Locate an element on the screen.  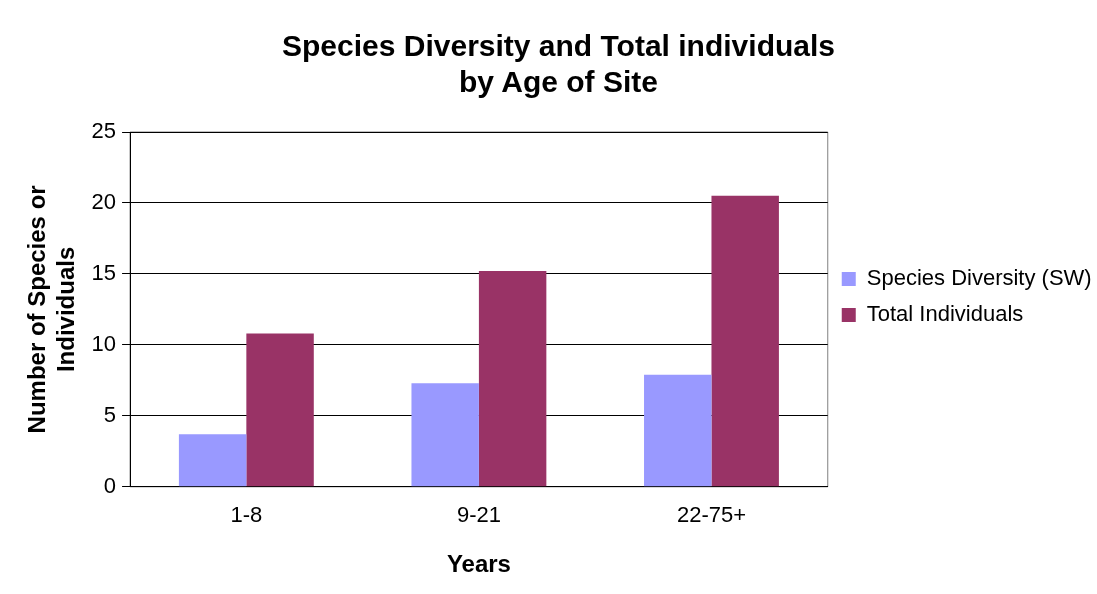
y-axis-title: Number of Species or Individuals is located at coordinates (51, 309).